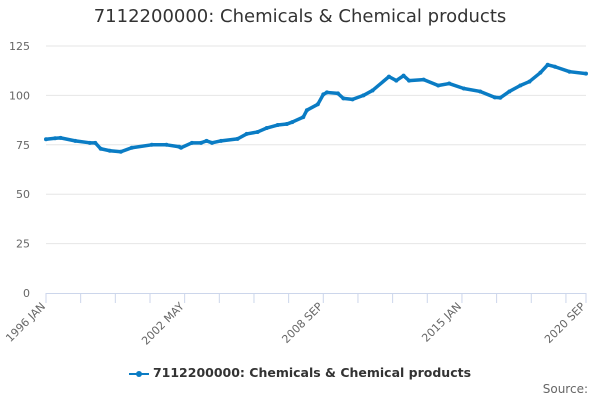 The image size is (600, 400). I want to click on x-tick-label: 2015 JAN, so click(441, 322).